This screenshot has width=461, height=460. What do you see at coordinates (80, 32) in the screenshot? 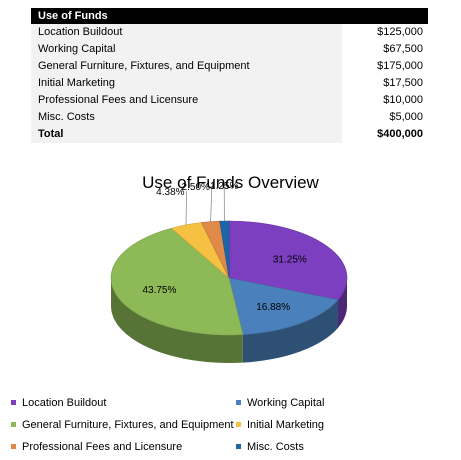
I see `row-label: Location Buildout` at bounding box center [80, 32].